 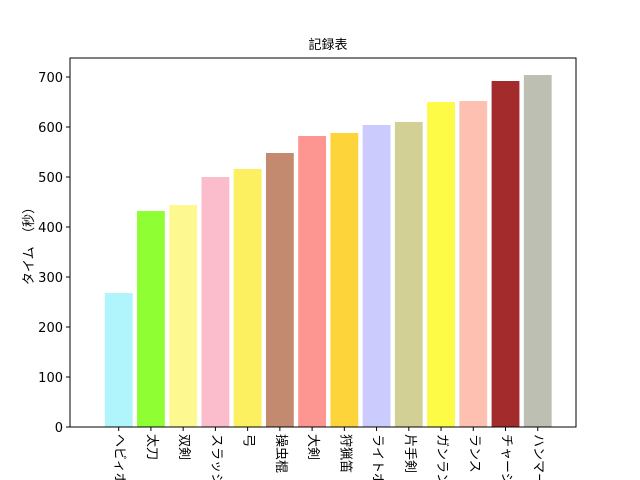 What do you see at coordinates (50, 78) in the screenshot?
I see `y-tick-label: 700` at bounding box center [50, 78].